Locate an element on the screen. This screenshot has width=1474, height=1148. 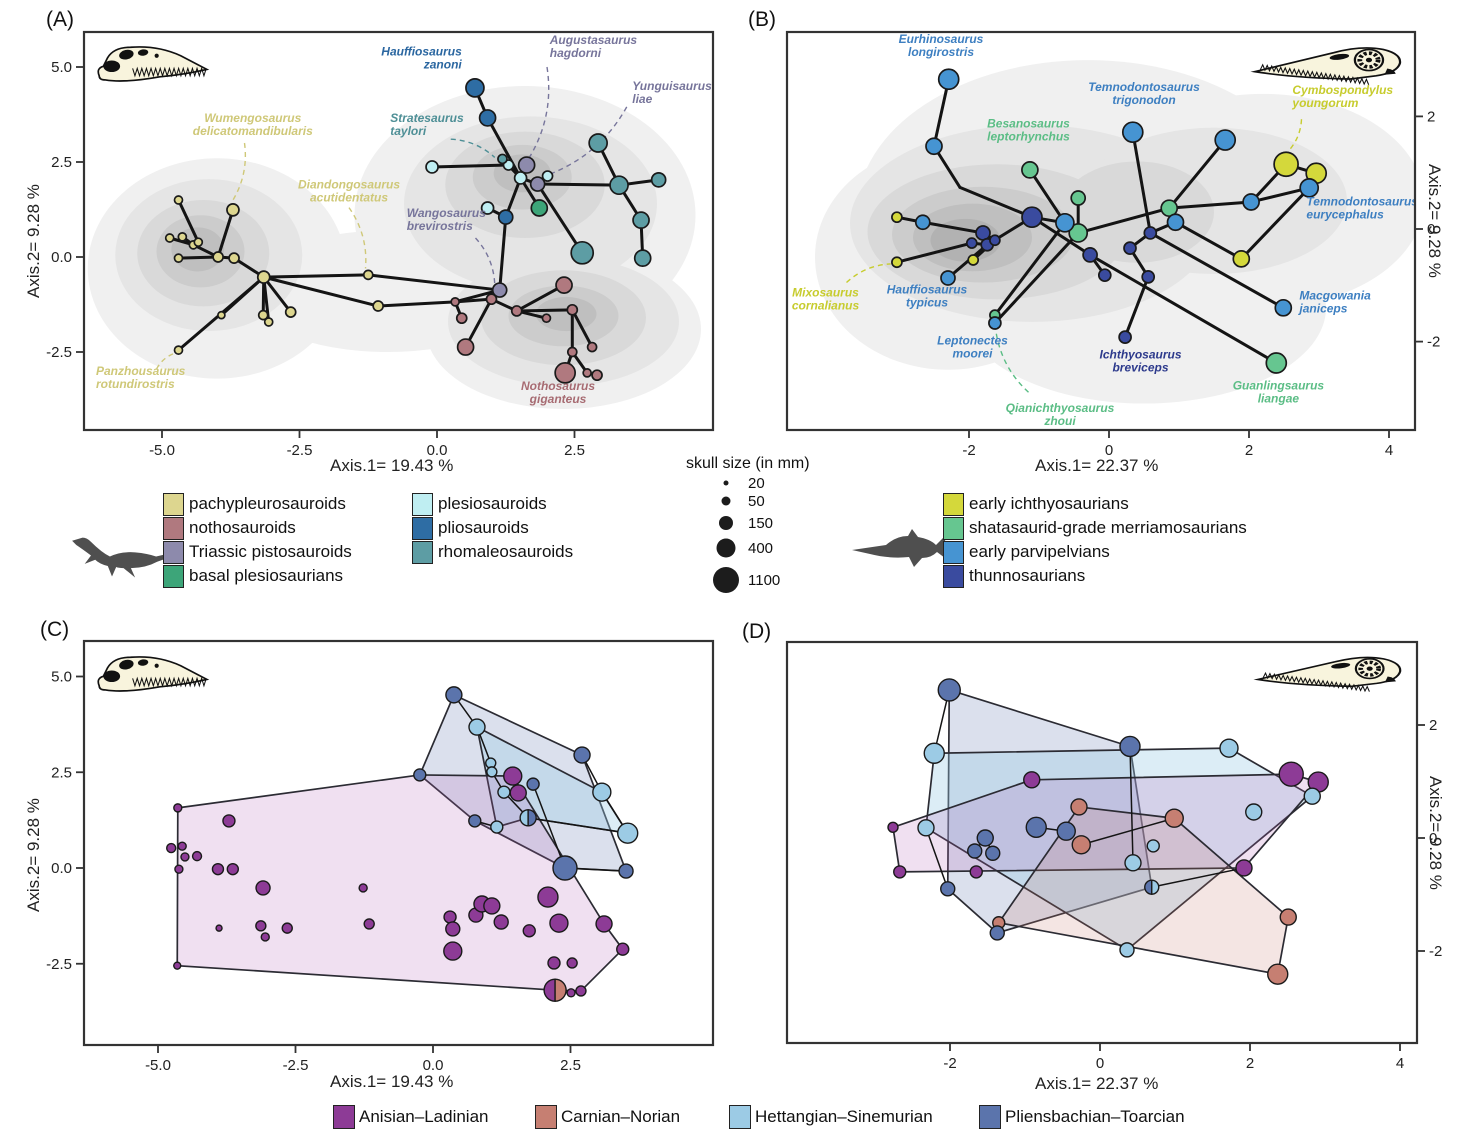
legend-item-early-ichthyosaurians: early ichthyosaurians is located at coordinates (1095, 504).